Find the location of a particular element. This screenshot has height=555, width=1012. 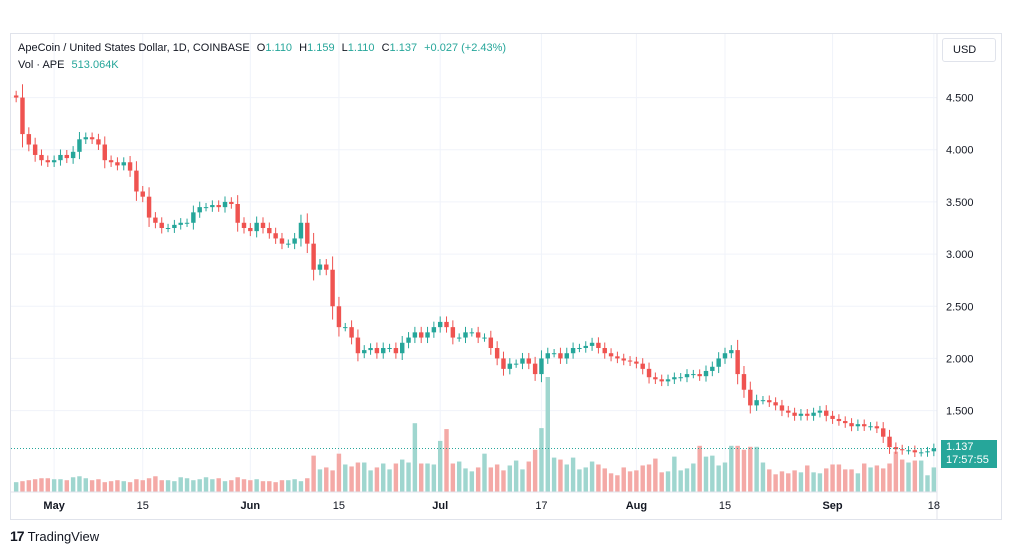

y-tick-label: 3.000 is located at coordinates (960, 255).